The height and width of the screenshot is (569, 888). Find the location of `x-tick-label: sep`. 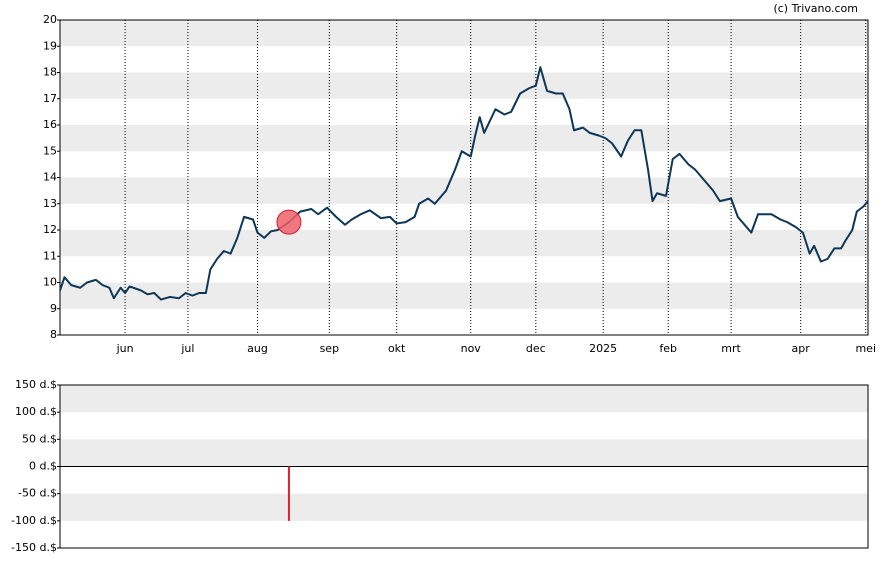

x-tick-label: sep is located at coordinates (329, 348).